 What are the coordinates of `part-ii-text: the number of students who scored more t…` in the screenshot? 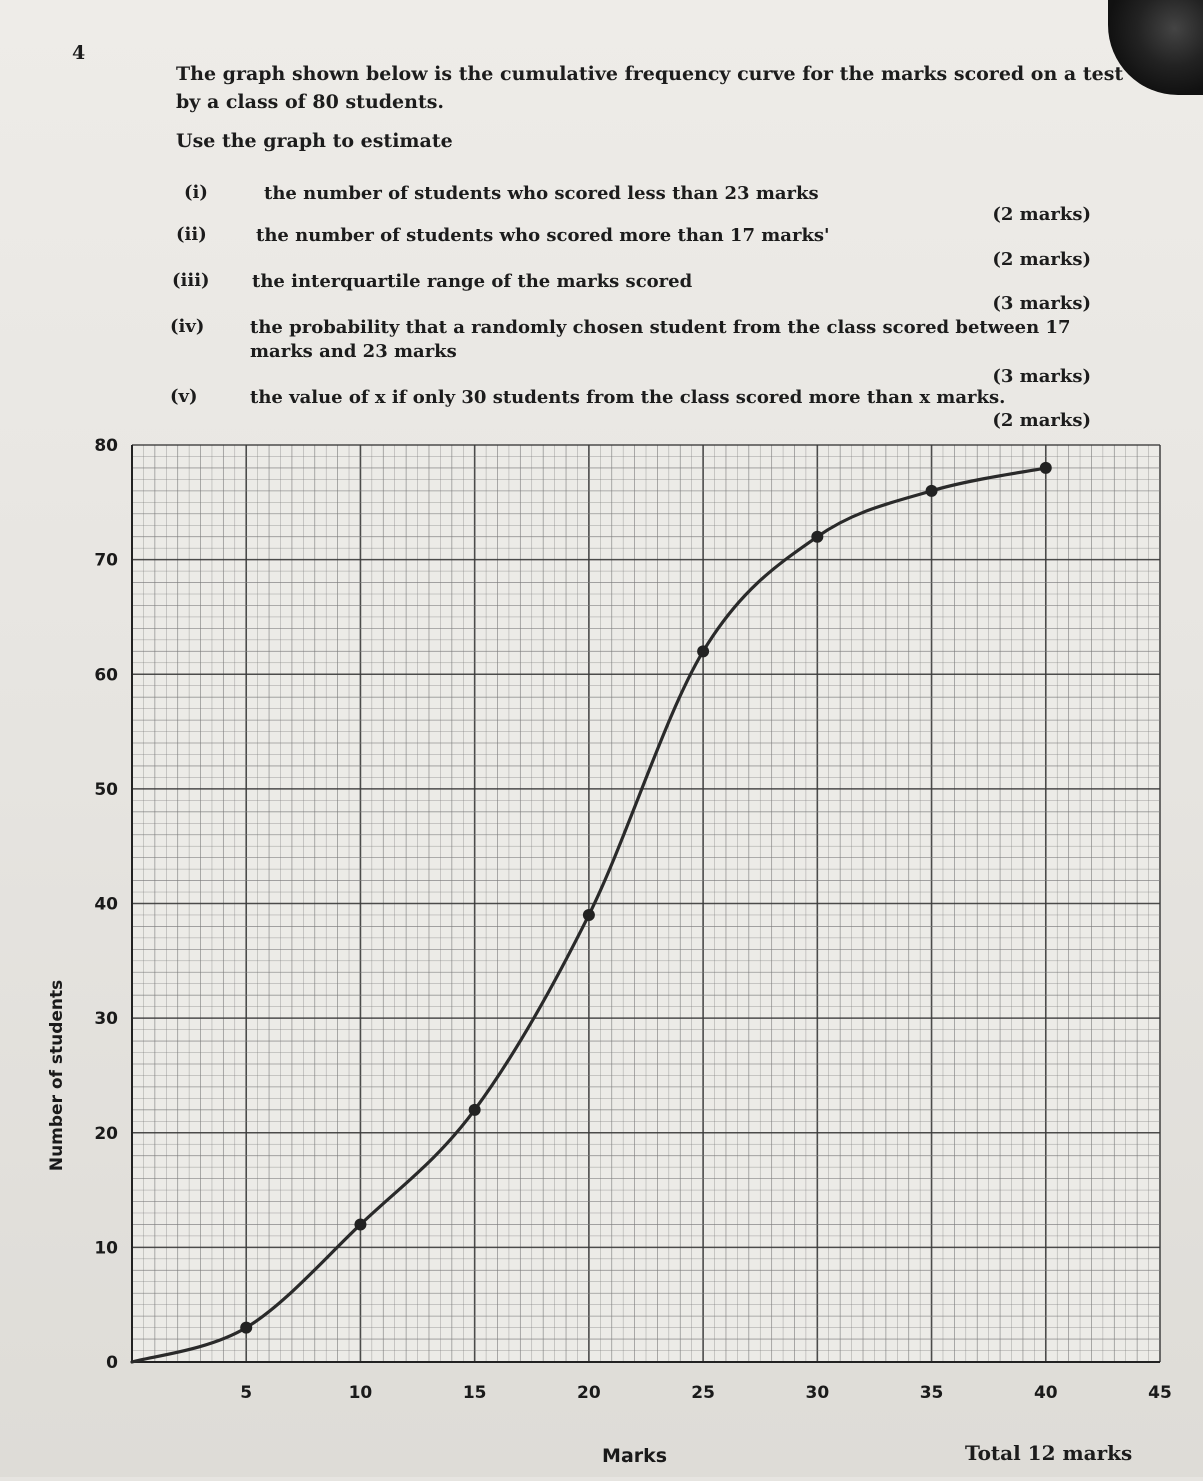 It's located at (543, 235).